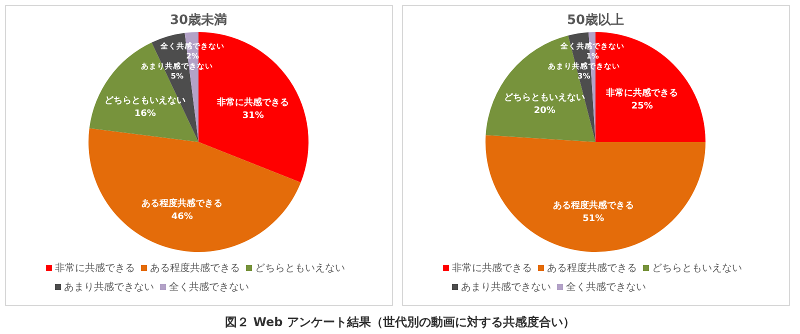 This screenshot has width=800, height=334. Describe the element at coordinates (593, 219) in the screenshot. I see `data-label: 51%` at that location.